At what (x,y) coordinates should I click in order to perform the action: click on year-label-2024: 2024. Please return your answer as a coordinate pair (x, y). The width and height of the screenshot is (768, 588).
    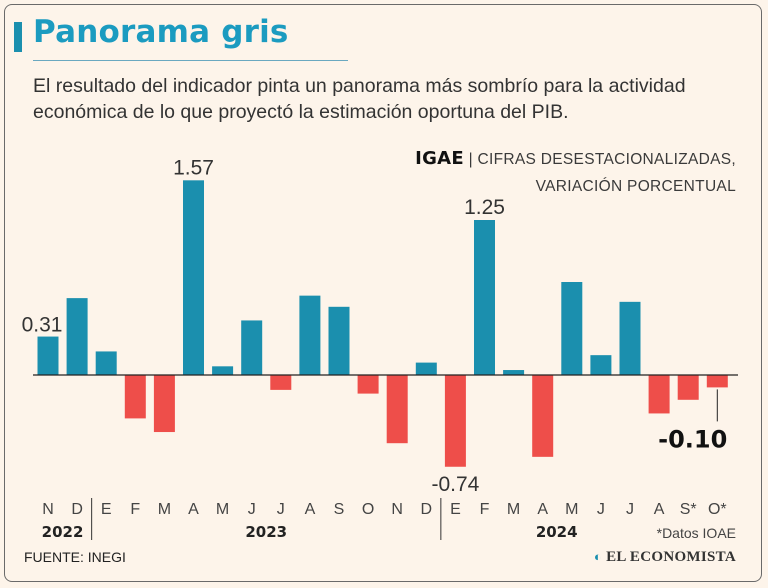
    Looking at the image, I should click on (557, 532).